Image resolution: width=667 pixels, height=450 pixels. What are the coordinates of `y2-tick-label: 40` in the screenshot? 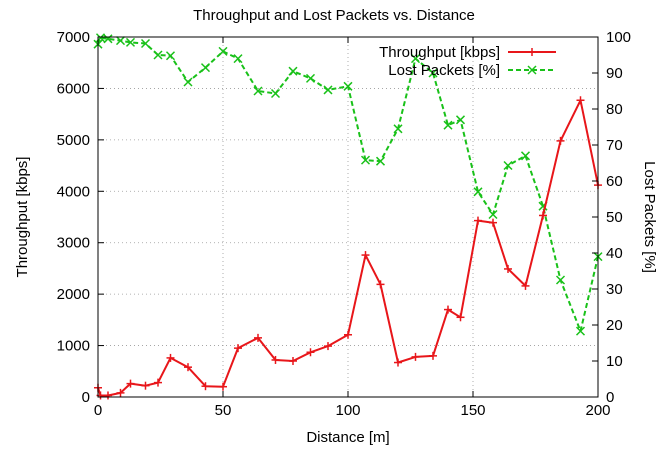 It's located at (614, 253).